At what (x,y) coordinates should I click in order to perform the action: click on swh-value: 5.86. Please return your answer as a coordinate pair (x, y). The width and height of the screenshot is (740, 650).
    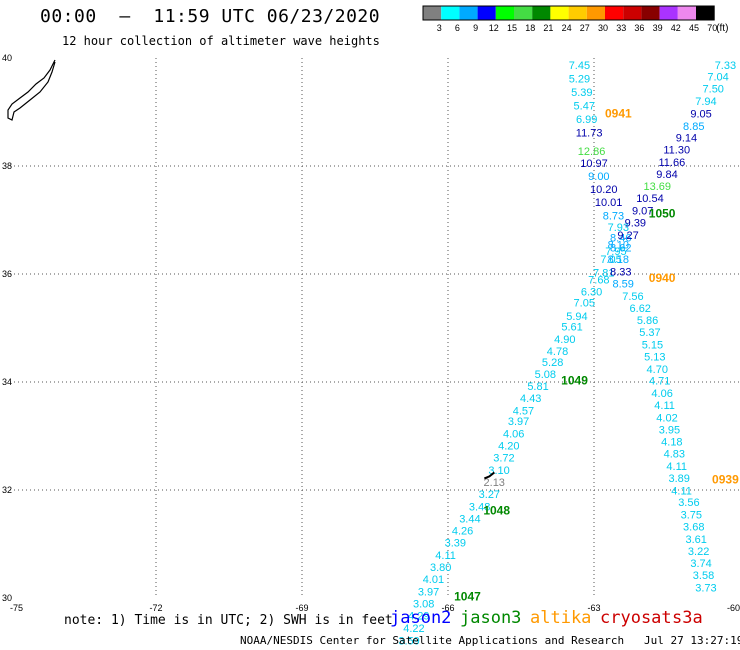
    Looking at the image, I should click on (647, 321).